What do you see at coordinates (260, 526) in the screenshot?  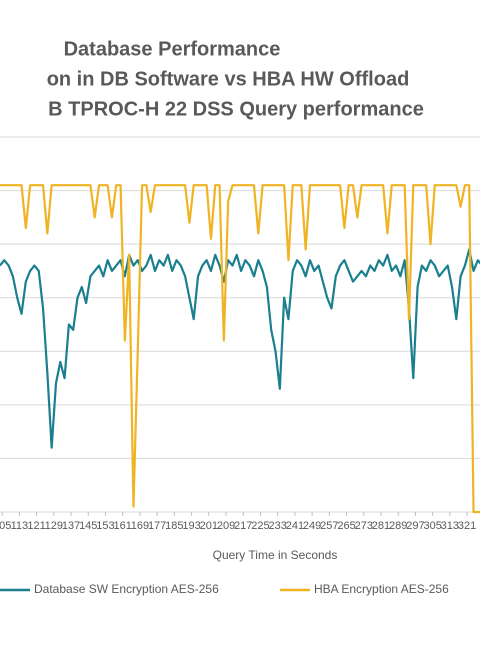 I see `x-tick-label: 225` at bounding box center [260, 526].